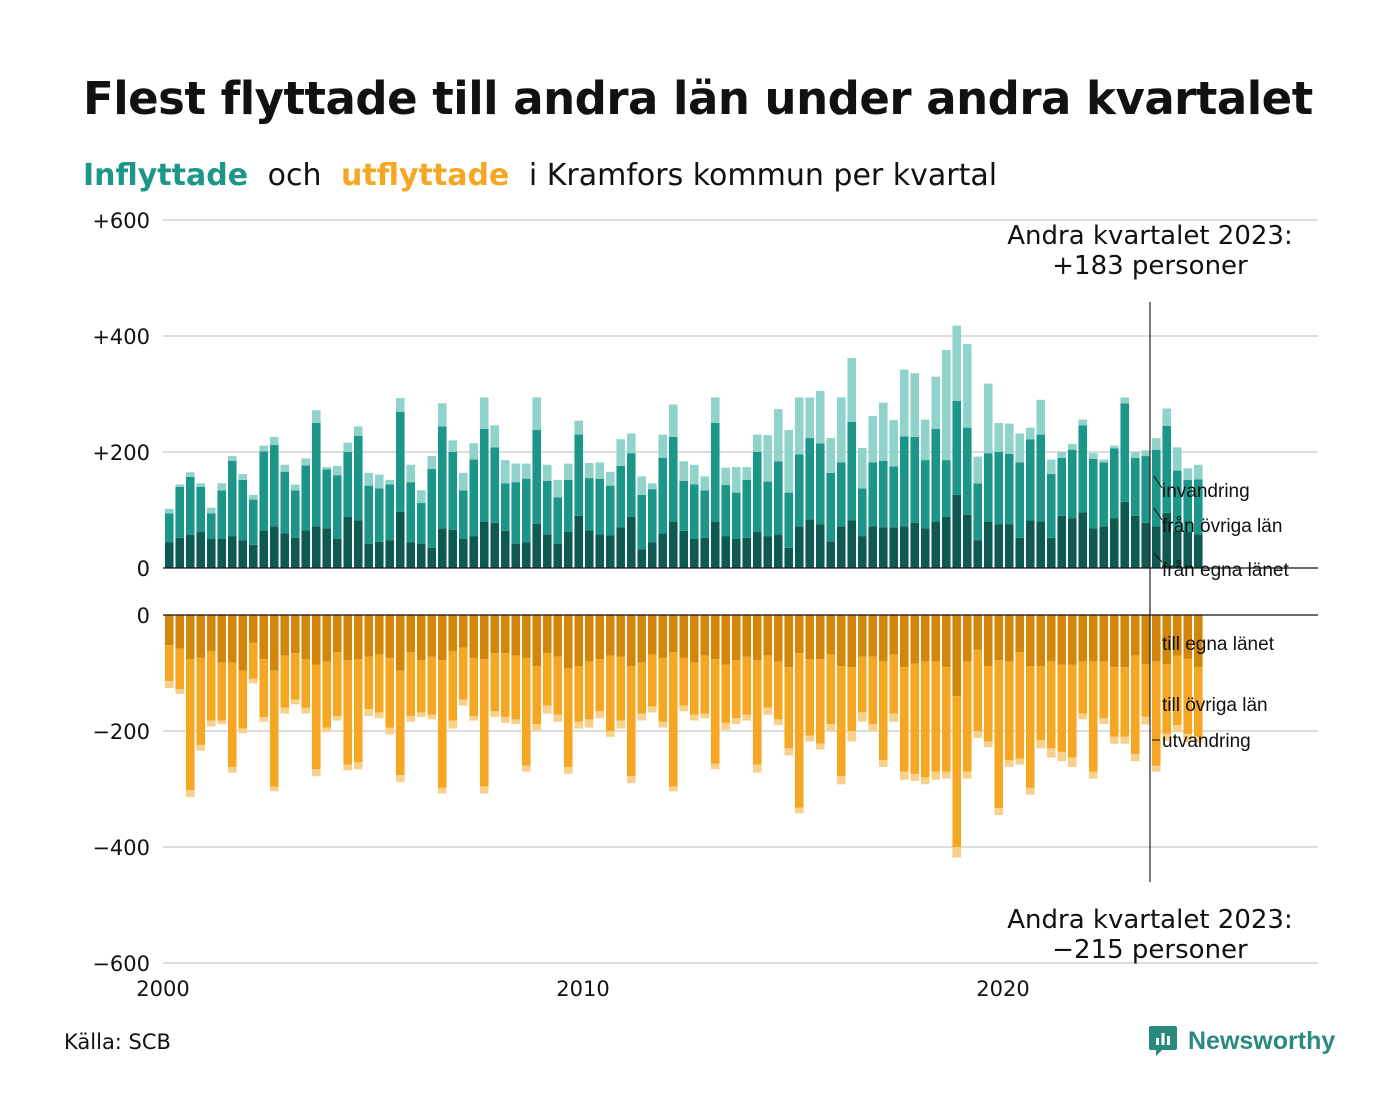 Image resolution: width=1400 pixels, height=1120 pixels. What do you see at coordinates (1149, 920) in the screenshot?
I see `annotation-bottom-line1: Andra kvartalet 2023:` at bounding box center [1149, 920].